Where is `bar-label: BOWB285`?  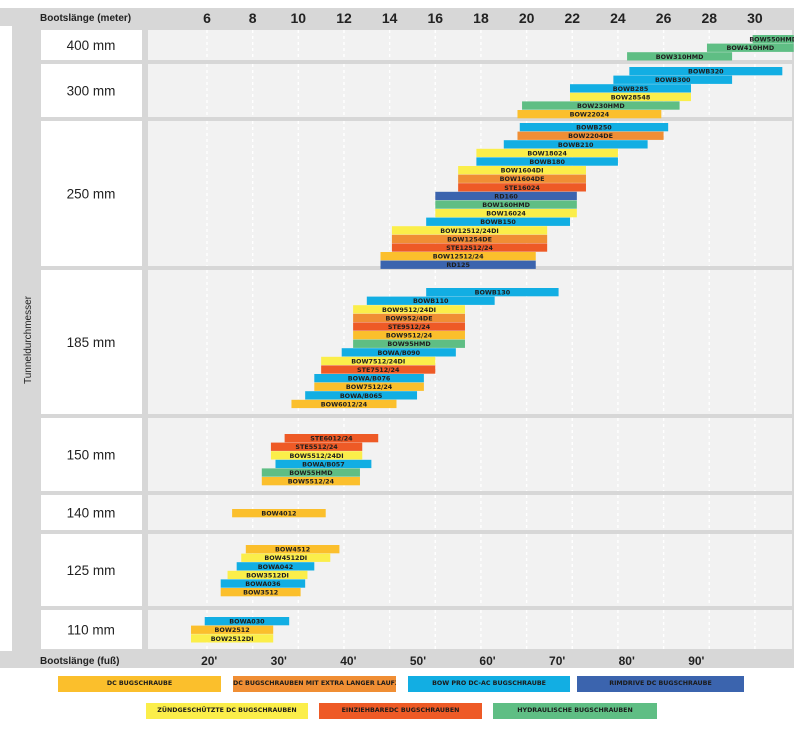
bar-label: BOWB285 is located at coordinates (631, 89).